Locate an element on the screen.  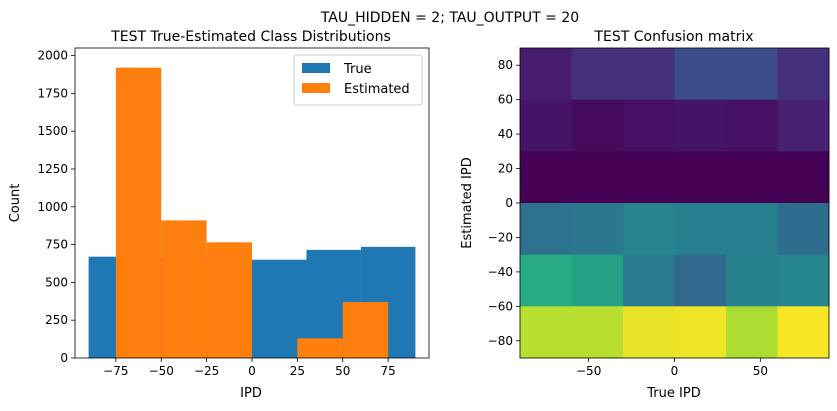
heatmap-cell-r4-c4 is located at coordinates (752, 280).